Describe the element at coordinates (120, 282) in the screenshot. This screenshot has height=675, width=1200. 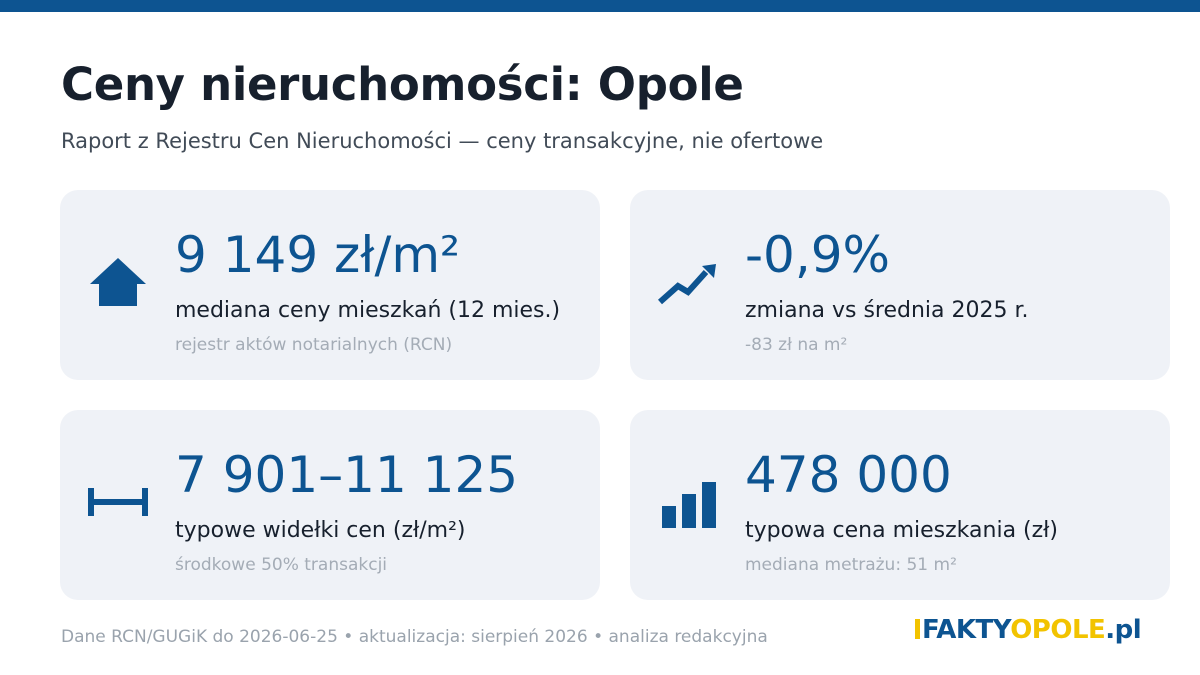
I see `house-icon` at that location.